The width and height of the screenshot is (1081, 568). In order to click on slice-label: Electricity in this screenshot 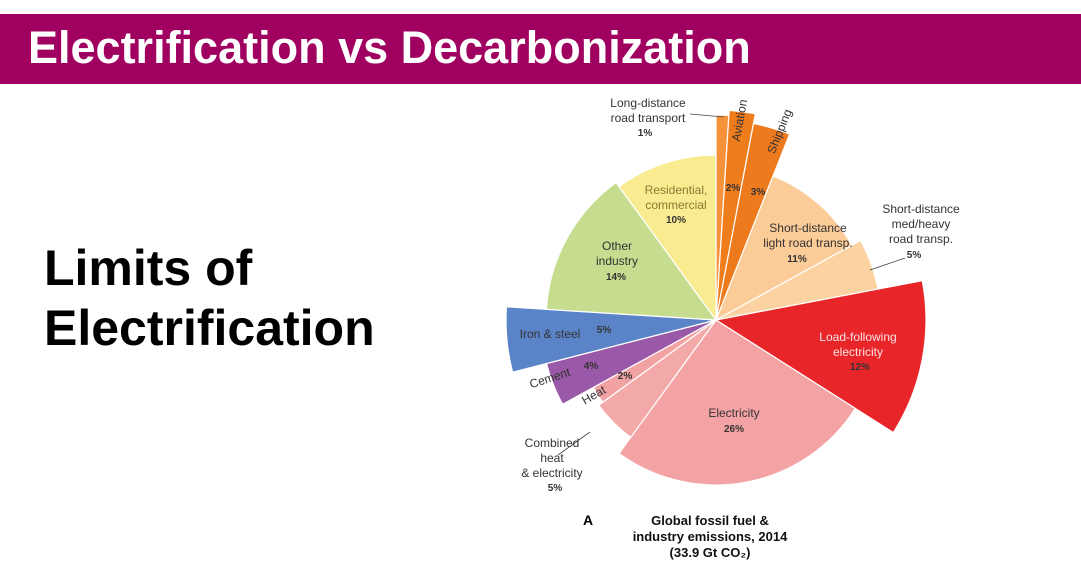, I will do `click(734, 413)`.